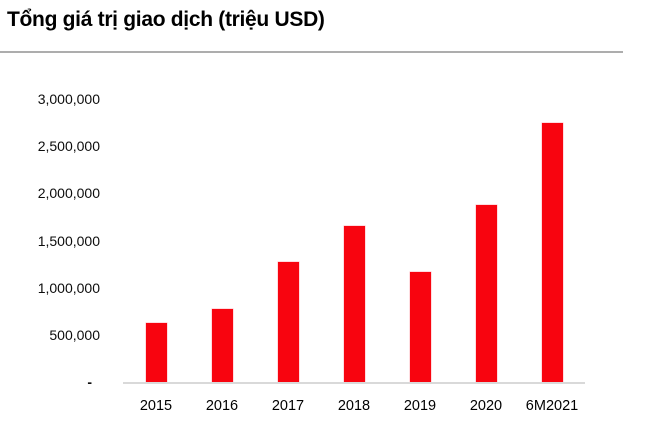 This screenshot has width=668, height=426. I want to click on bar-slot-2019, so click(420, 240).